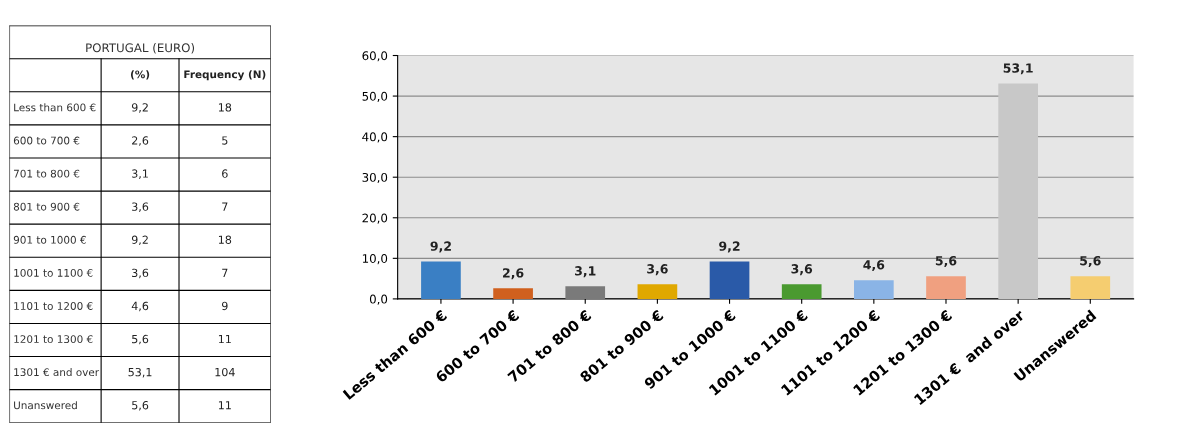  I want to click on text: 901 to 1000 €, so click(49, 239).